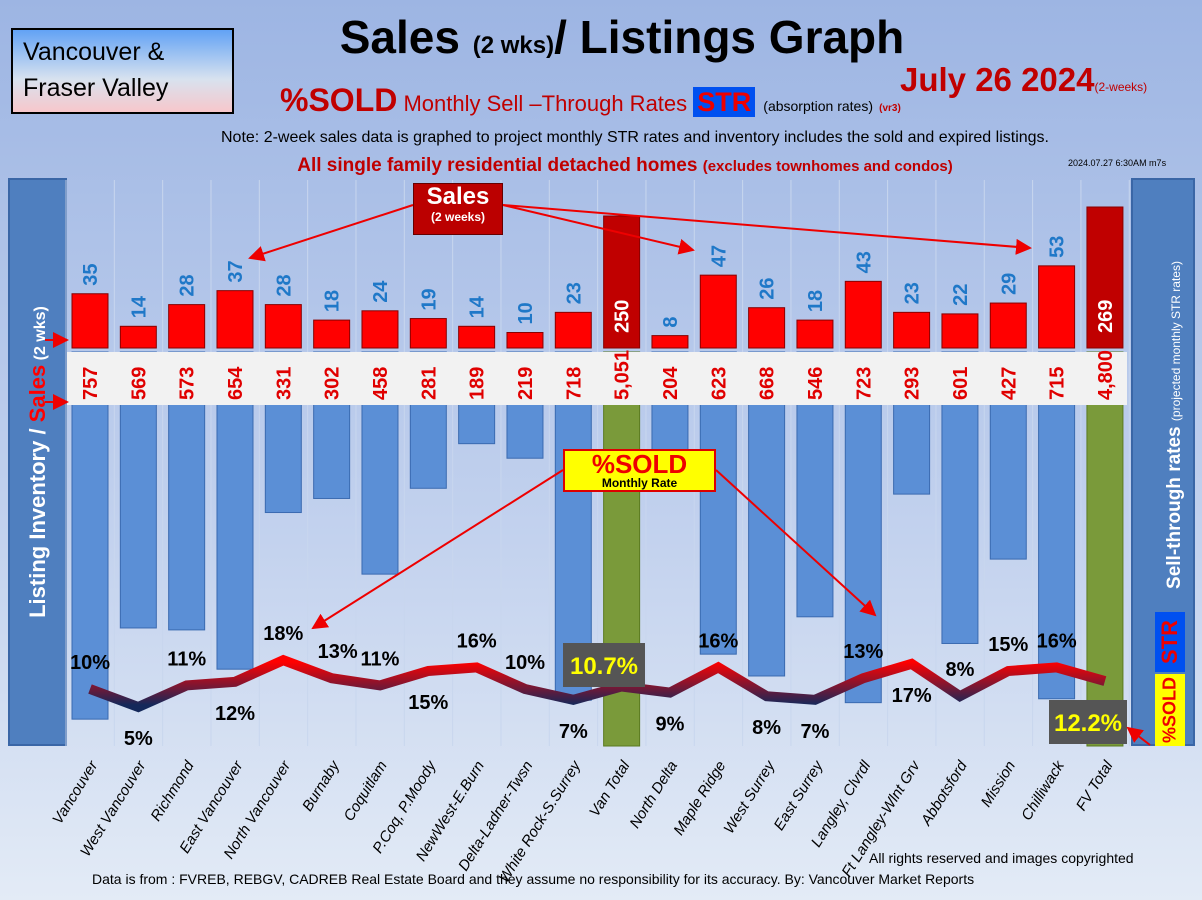 This screenshot has height=900, width=1202. Describe the element at coordinates (597, 683) in the screenshot. I see `str-line` at that location.